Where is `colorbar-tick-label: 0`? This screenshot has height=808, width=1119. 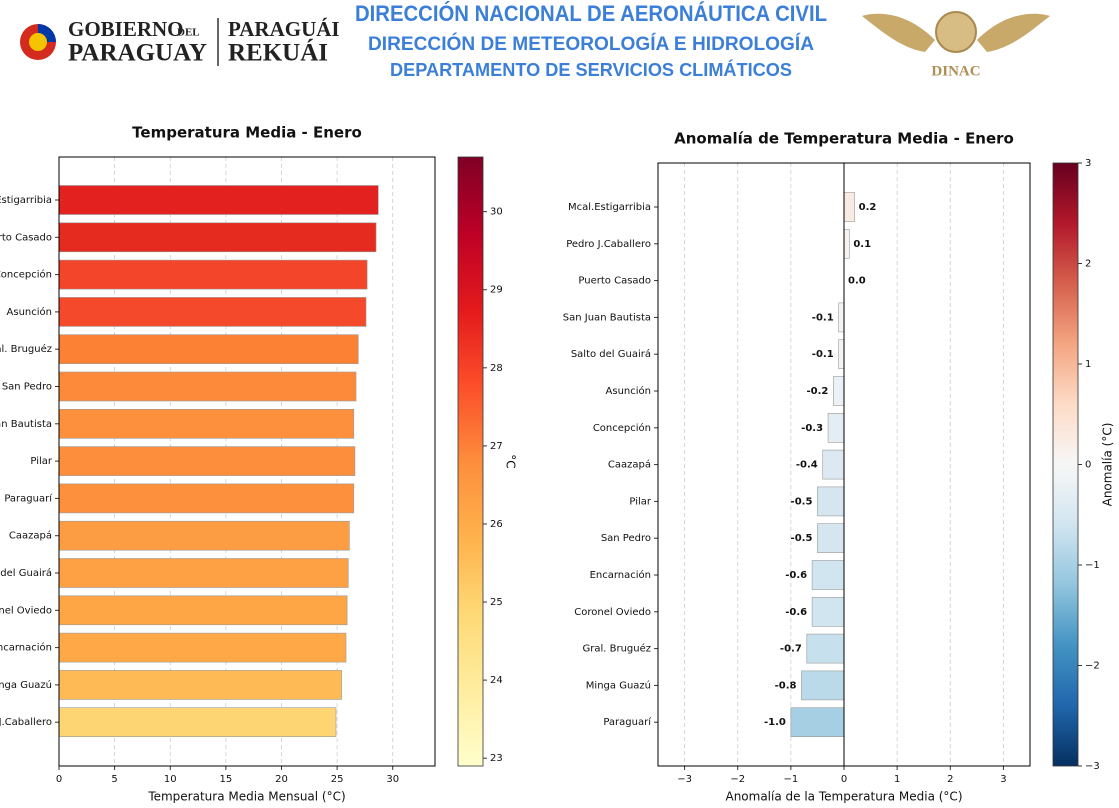
colorbar-tick-label: 0 is located at coordinates (1088, 465).